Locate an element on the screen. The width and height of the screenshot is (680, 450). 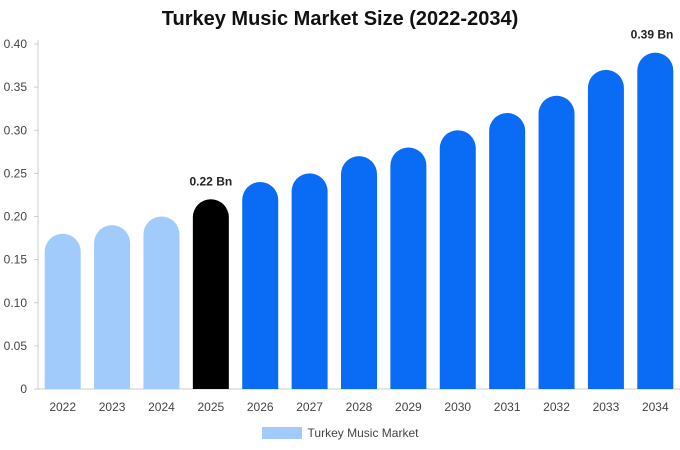
y-tick-label: 0.30 is located at coordinates (16, 130).